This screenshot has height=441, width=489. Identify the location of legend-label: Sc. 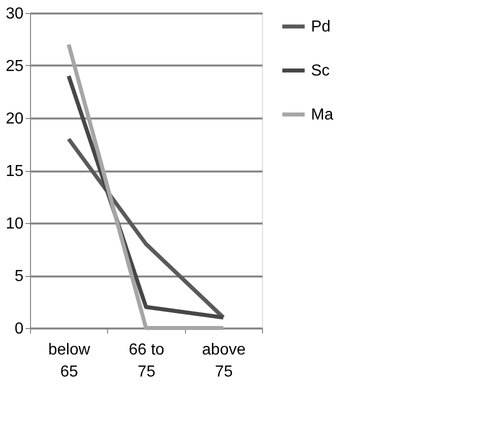
(320, 71).